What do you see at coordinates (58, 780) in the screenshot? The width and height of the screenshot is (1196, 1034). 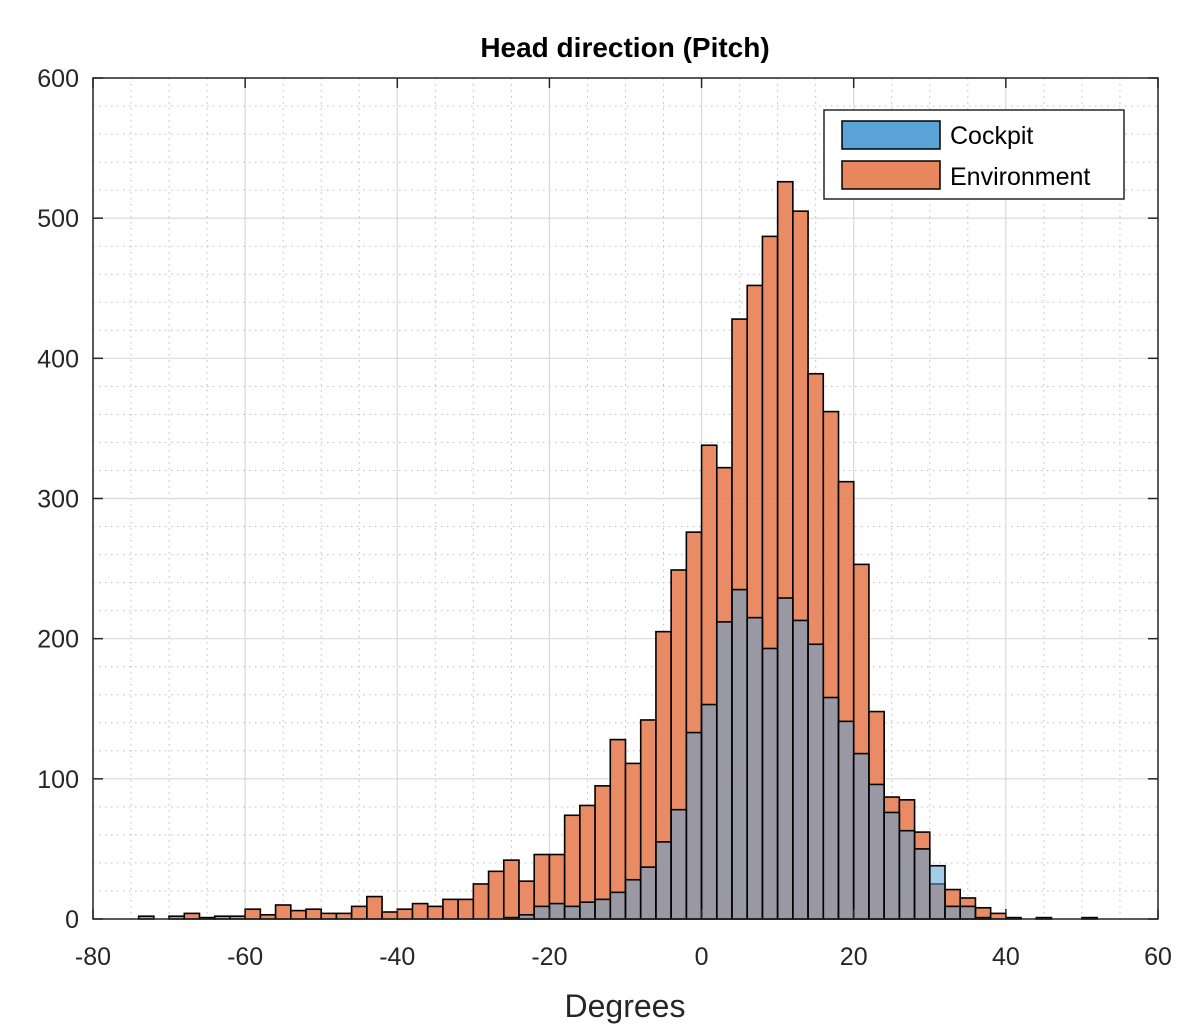 I see `y-tick-label: 100` at bounding box center [58, 780].